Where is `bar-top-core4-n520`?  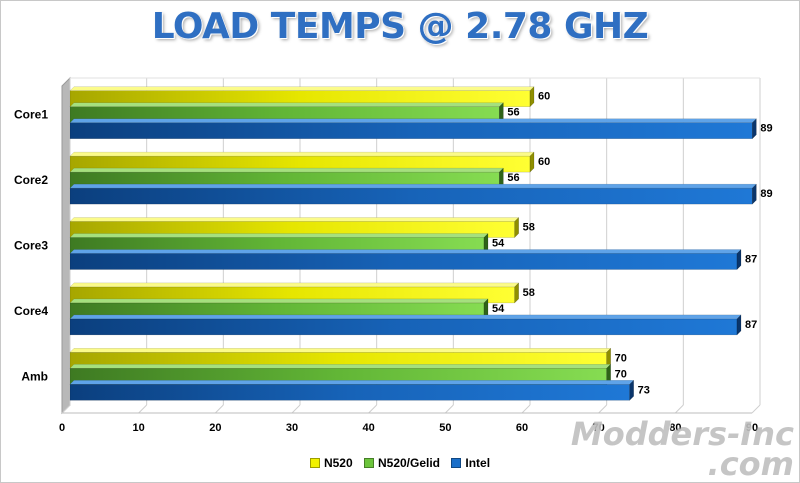
bar-top-core4-n520 is located at coordinates (294, 285).